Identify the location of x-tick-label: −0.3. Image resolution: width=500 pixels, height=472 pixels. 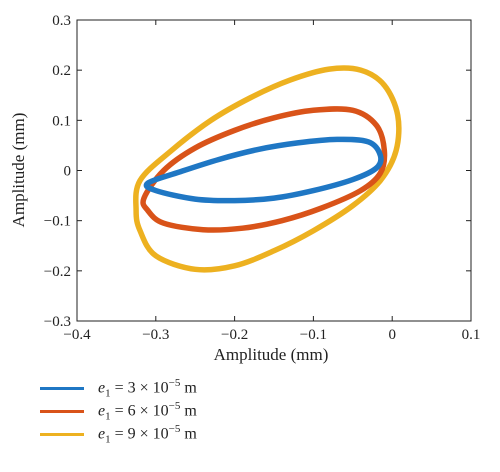
(155, 335).